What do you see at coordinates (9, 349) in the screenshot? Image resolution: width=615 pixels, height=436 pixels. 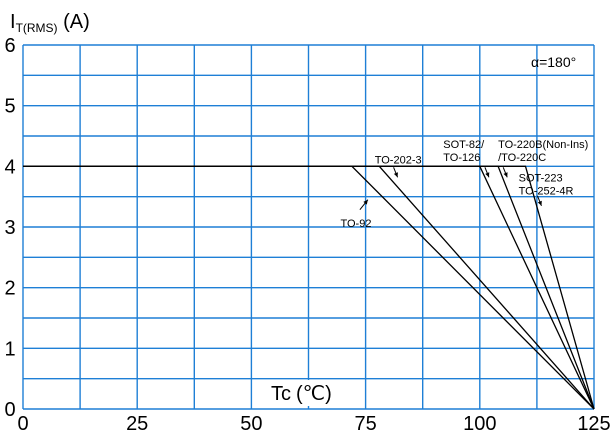 I see `y-tick-label: 1` at bounding box center [9, 349].